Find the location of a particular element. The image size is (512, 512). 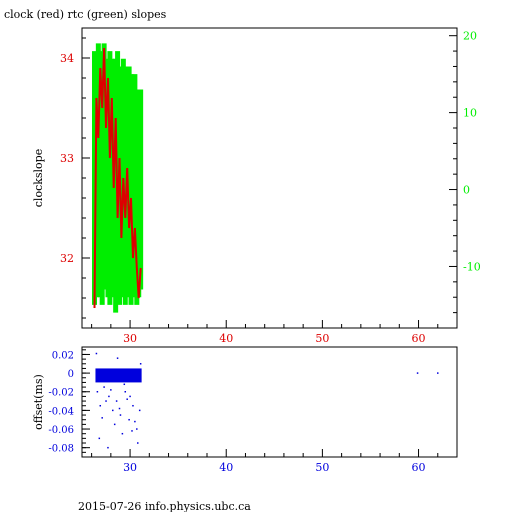

y-tick-label: 0 is located at coordinates (71, 374).